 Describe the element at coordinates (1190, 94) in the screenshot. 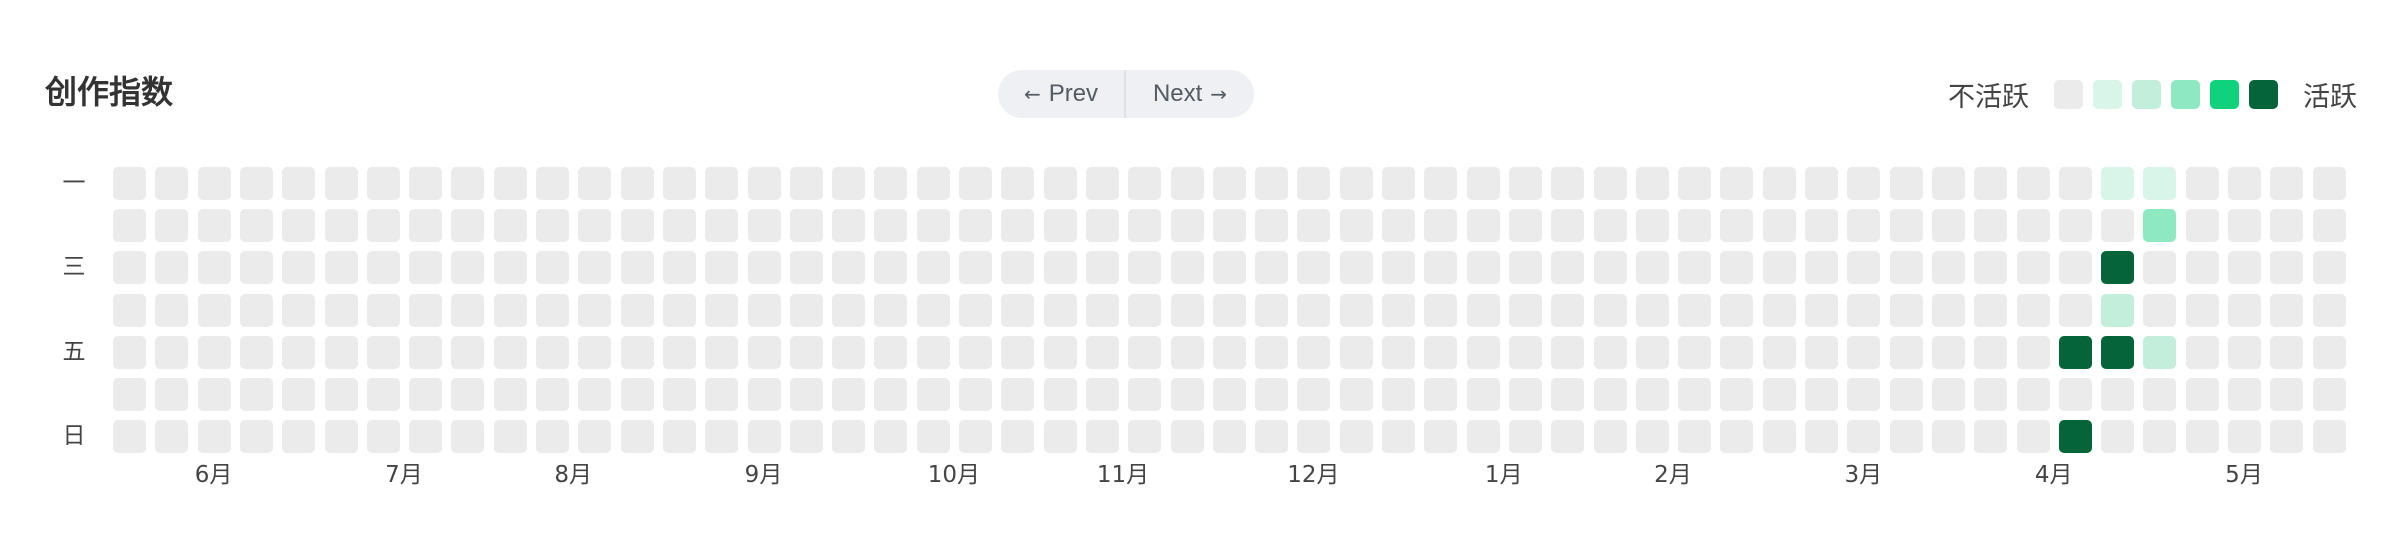

I see `next-button: Next →` at that location.